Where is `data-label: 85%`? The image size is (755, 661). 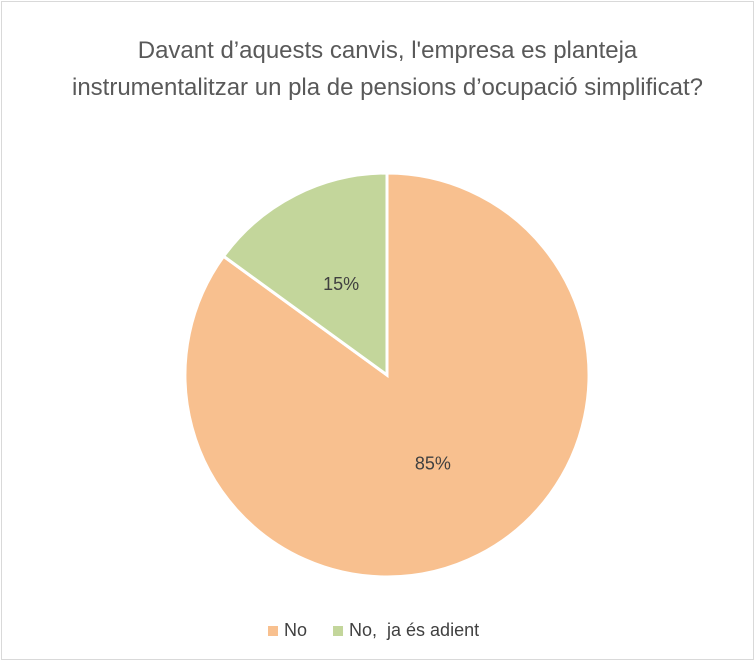
data-label: 85% is located at coordinates (433, 464).